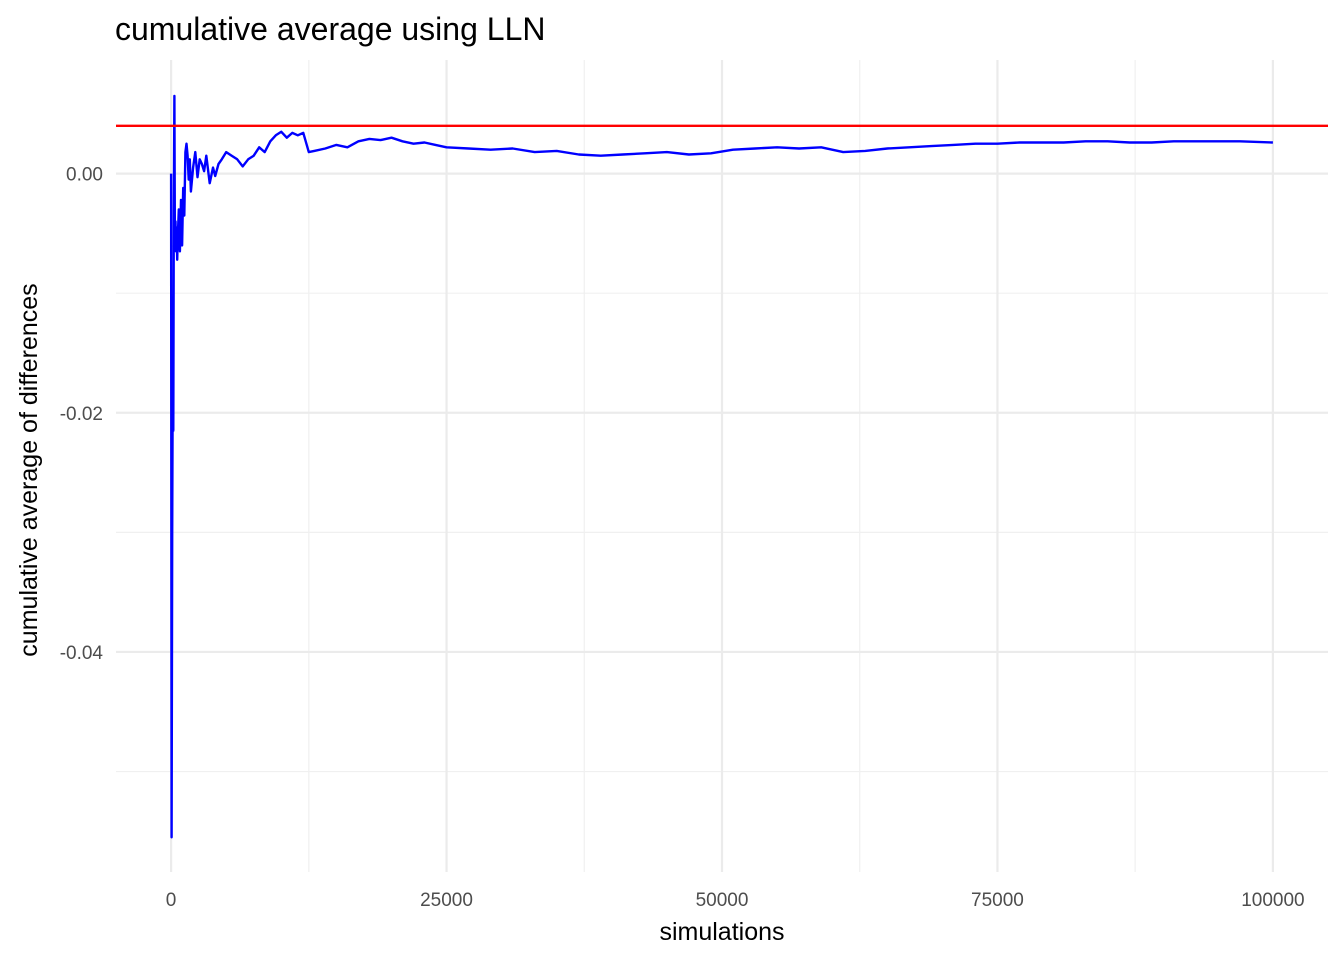 This screenshot has width=1344, height=960. I want to click on x-tick-label-0: 0, so click(171, 900).